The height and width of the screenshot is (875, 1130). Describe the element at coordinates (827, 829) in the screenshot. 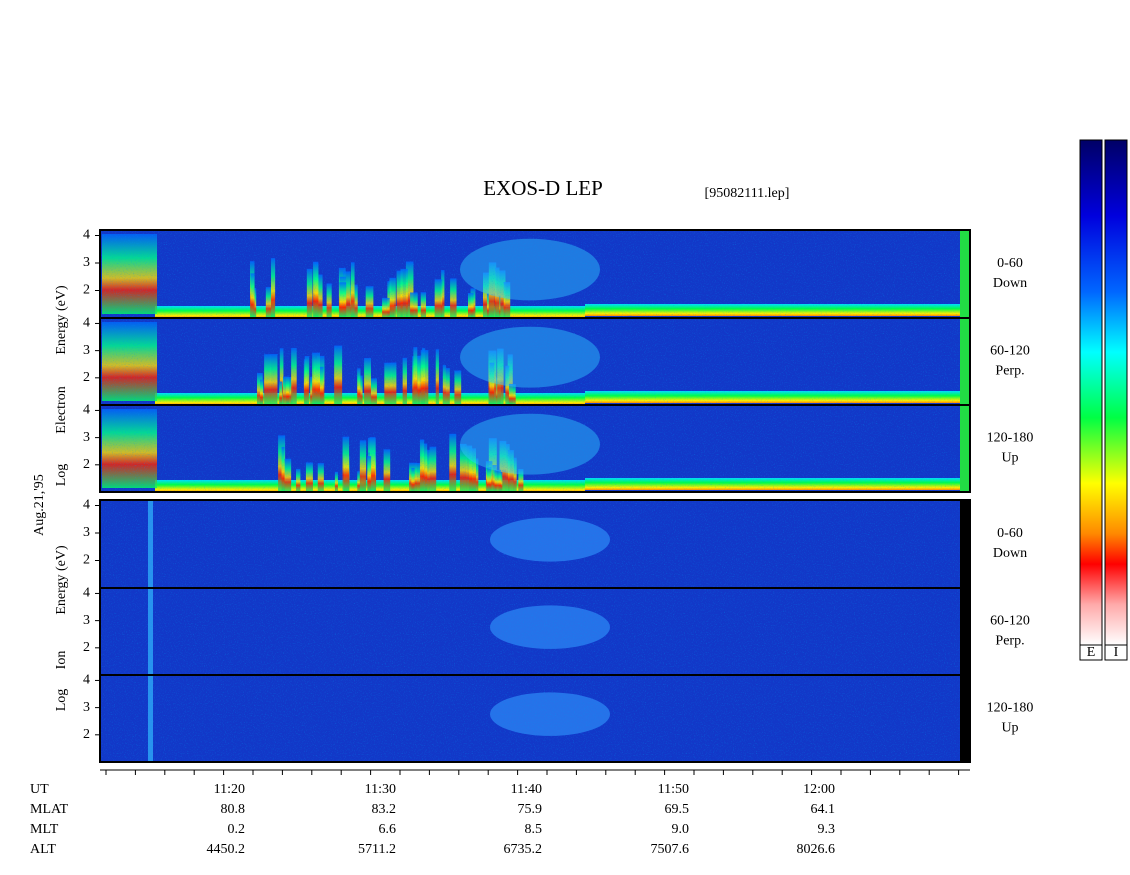

I see `row-value: 9.3` at that location.